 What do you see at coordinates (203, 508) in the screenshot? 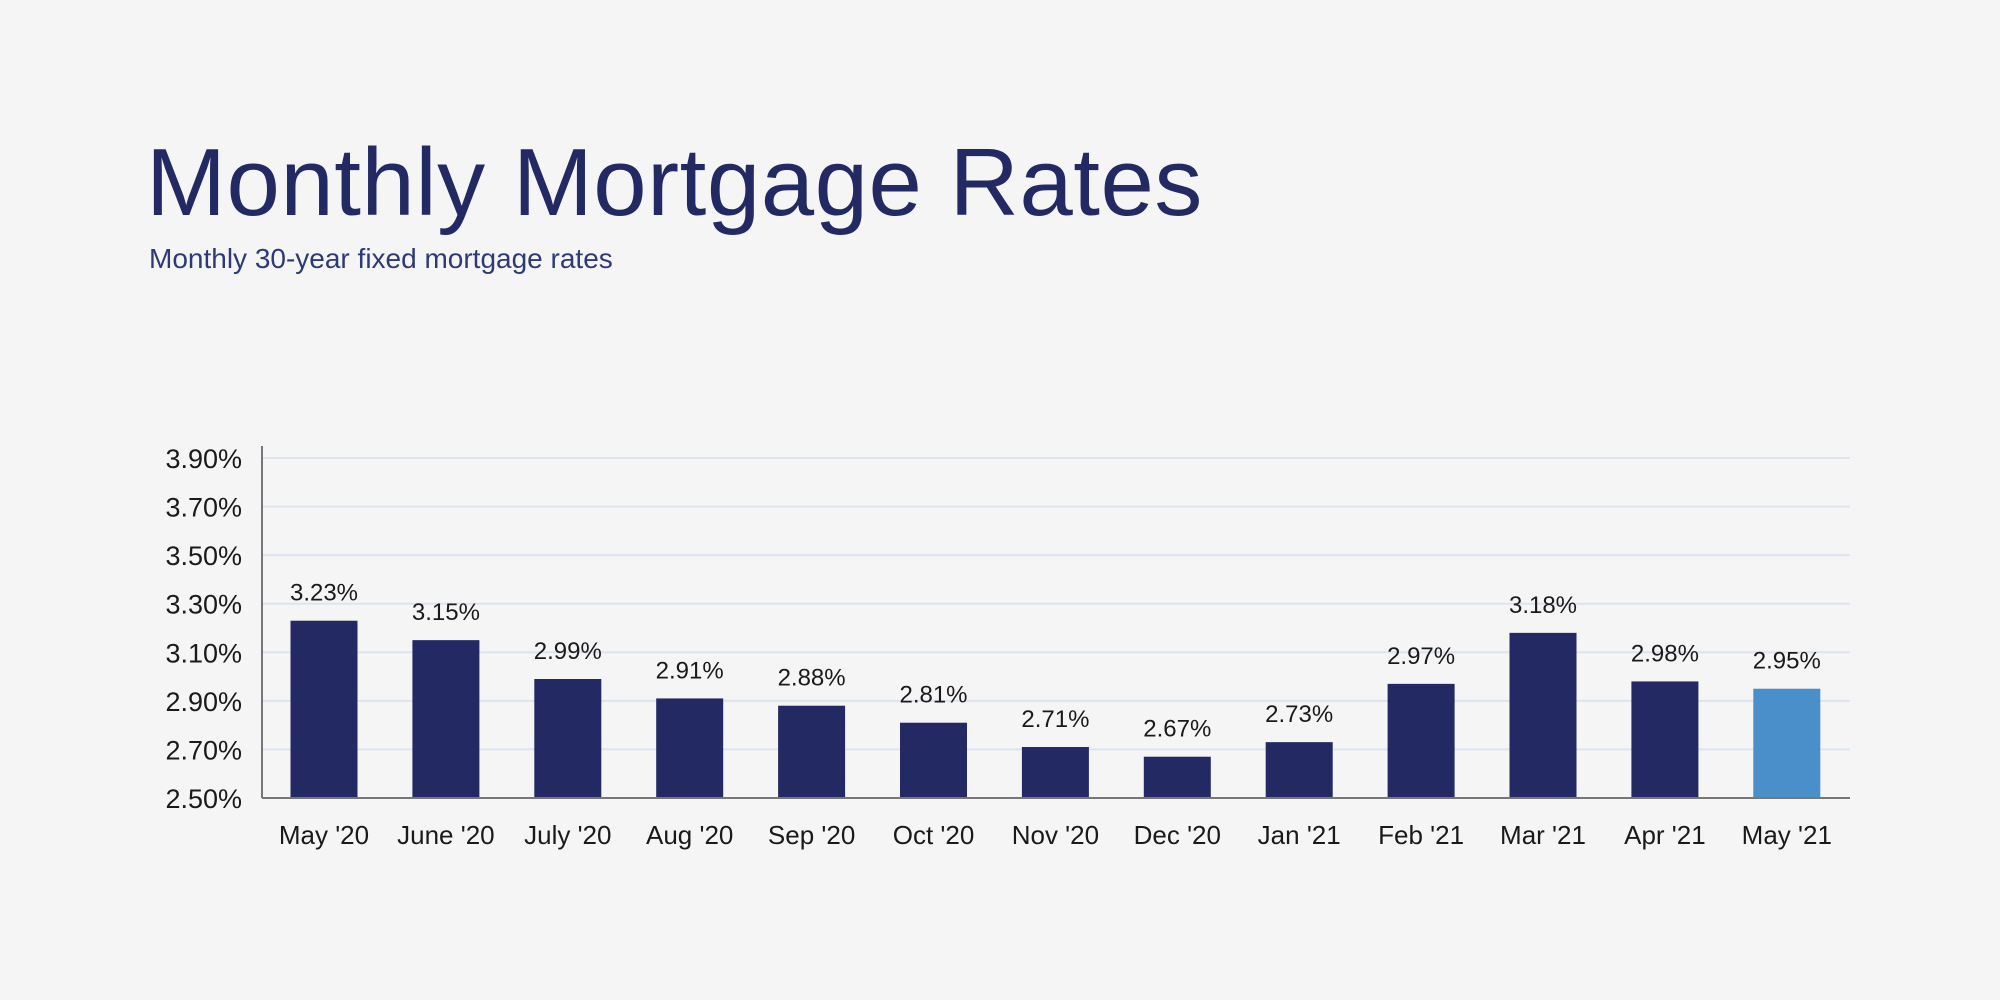
I see `y-tick-label: 3.70%` at bounding box center [203, 508].